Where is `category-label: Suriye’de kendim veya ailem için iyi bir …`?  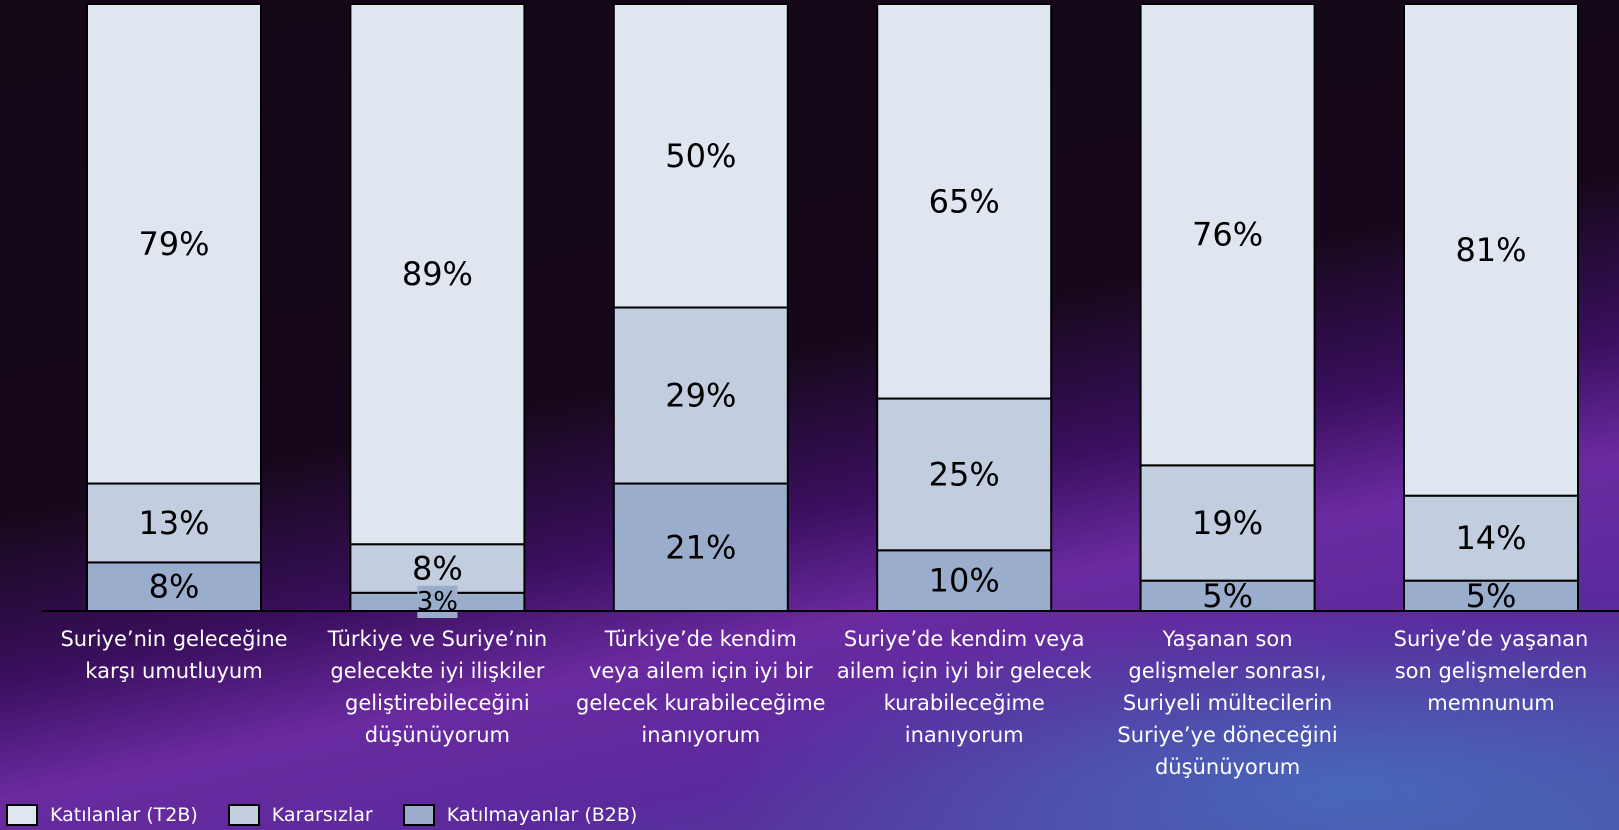 category-label: Suriye’de kendim veya ailem için iyi bir … is located at coordinates (965, 687).